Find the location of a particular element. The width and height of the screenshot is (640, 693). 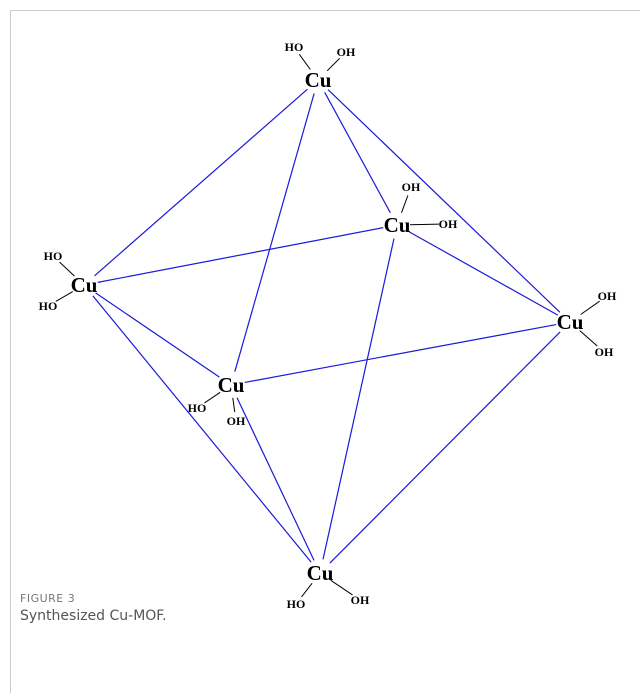

caption-text: Synthesized Cu-MOF. is located at coordinates (93, 616).